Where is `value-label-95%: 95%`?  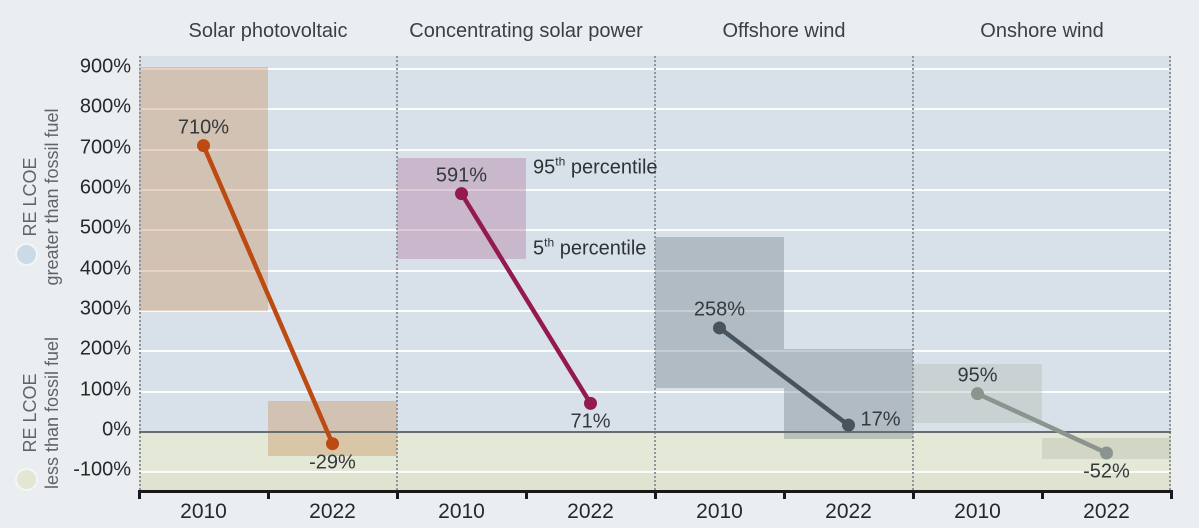
value-label-95%: 95% is located at coordinates (977, 375).